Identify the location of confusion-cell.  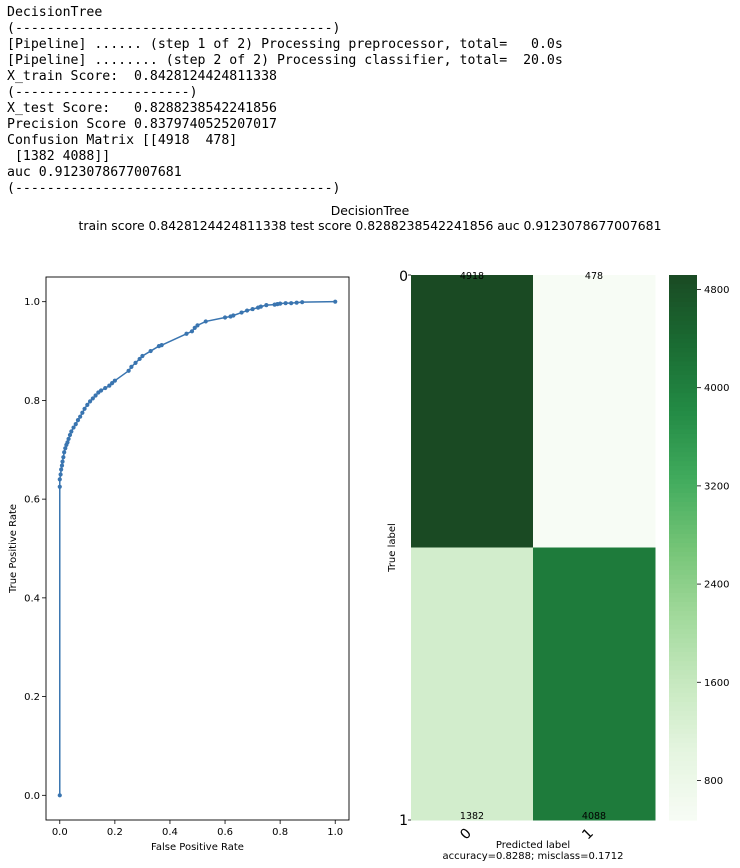
(594, 684).